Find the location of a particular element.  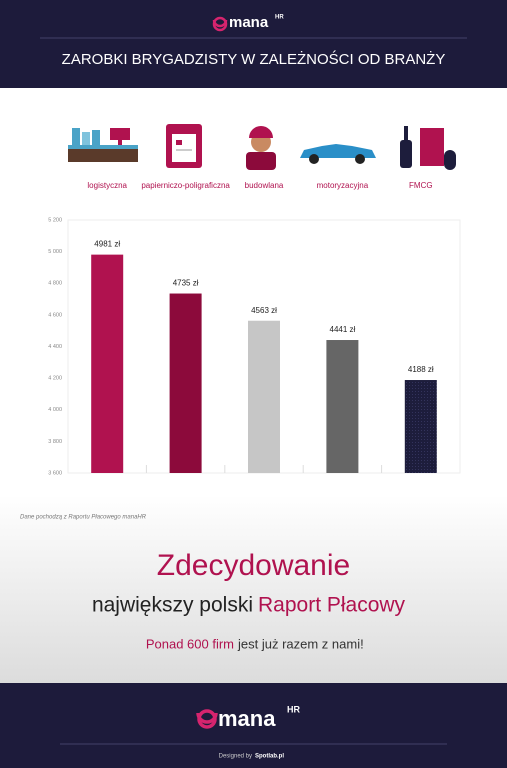

y-tick-label: 4 000 is located at coordinates (55, 410).